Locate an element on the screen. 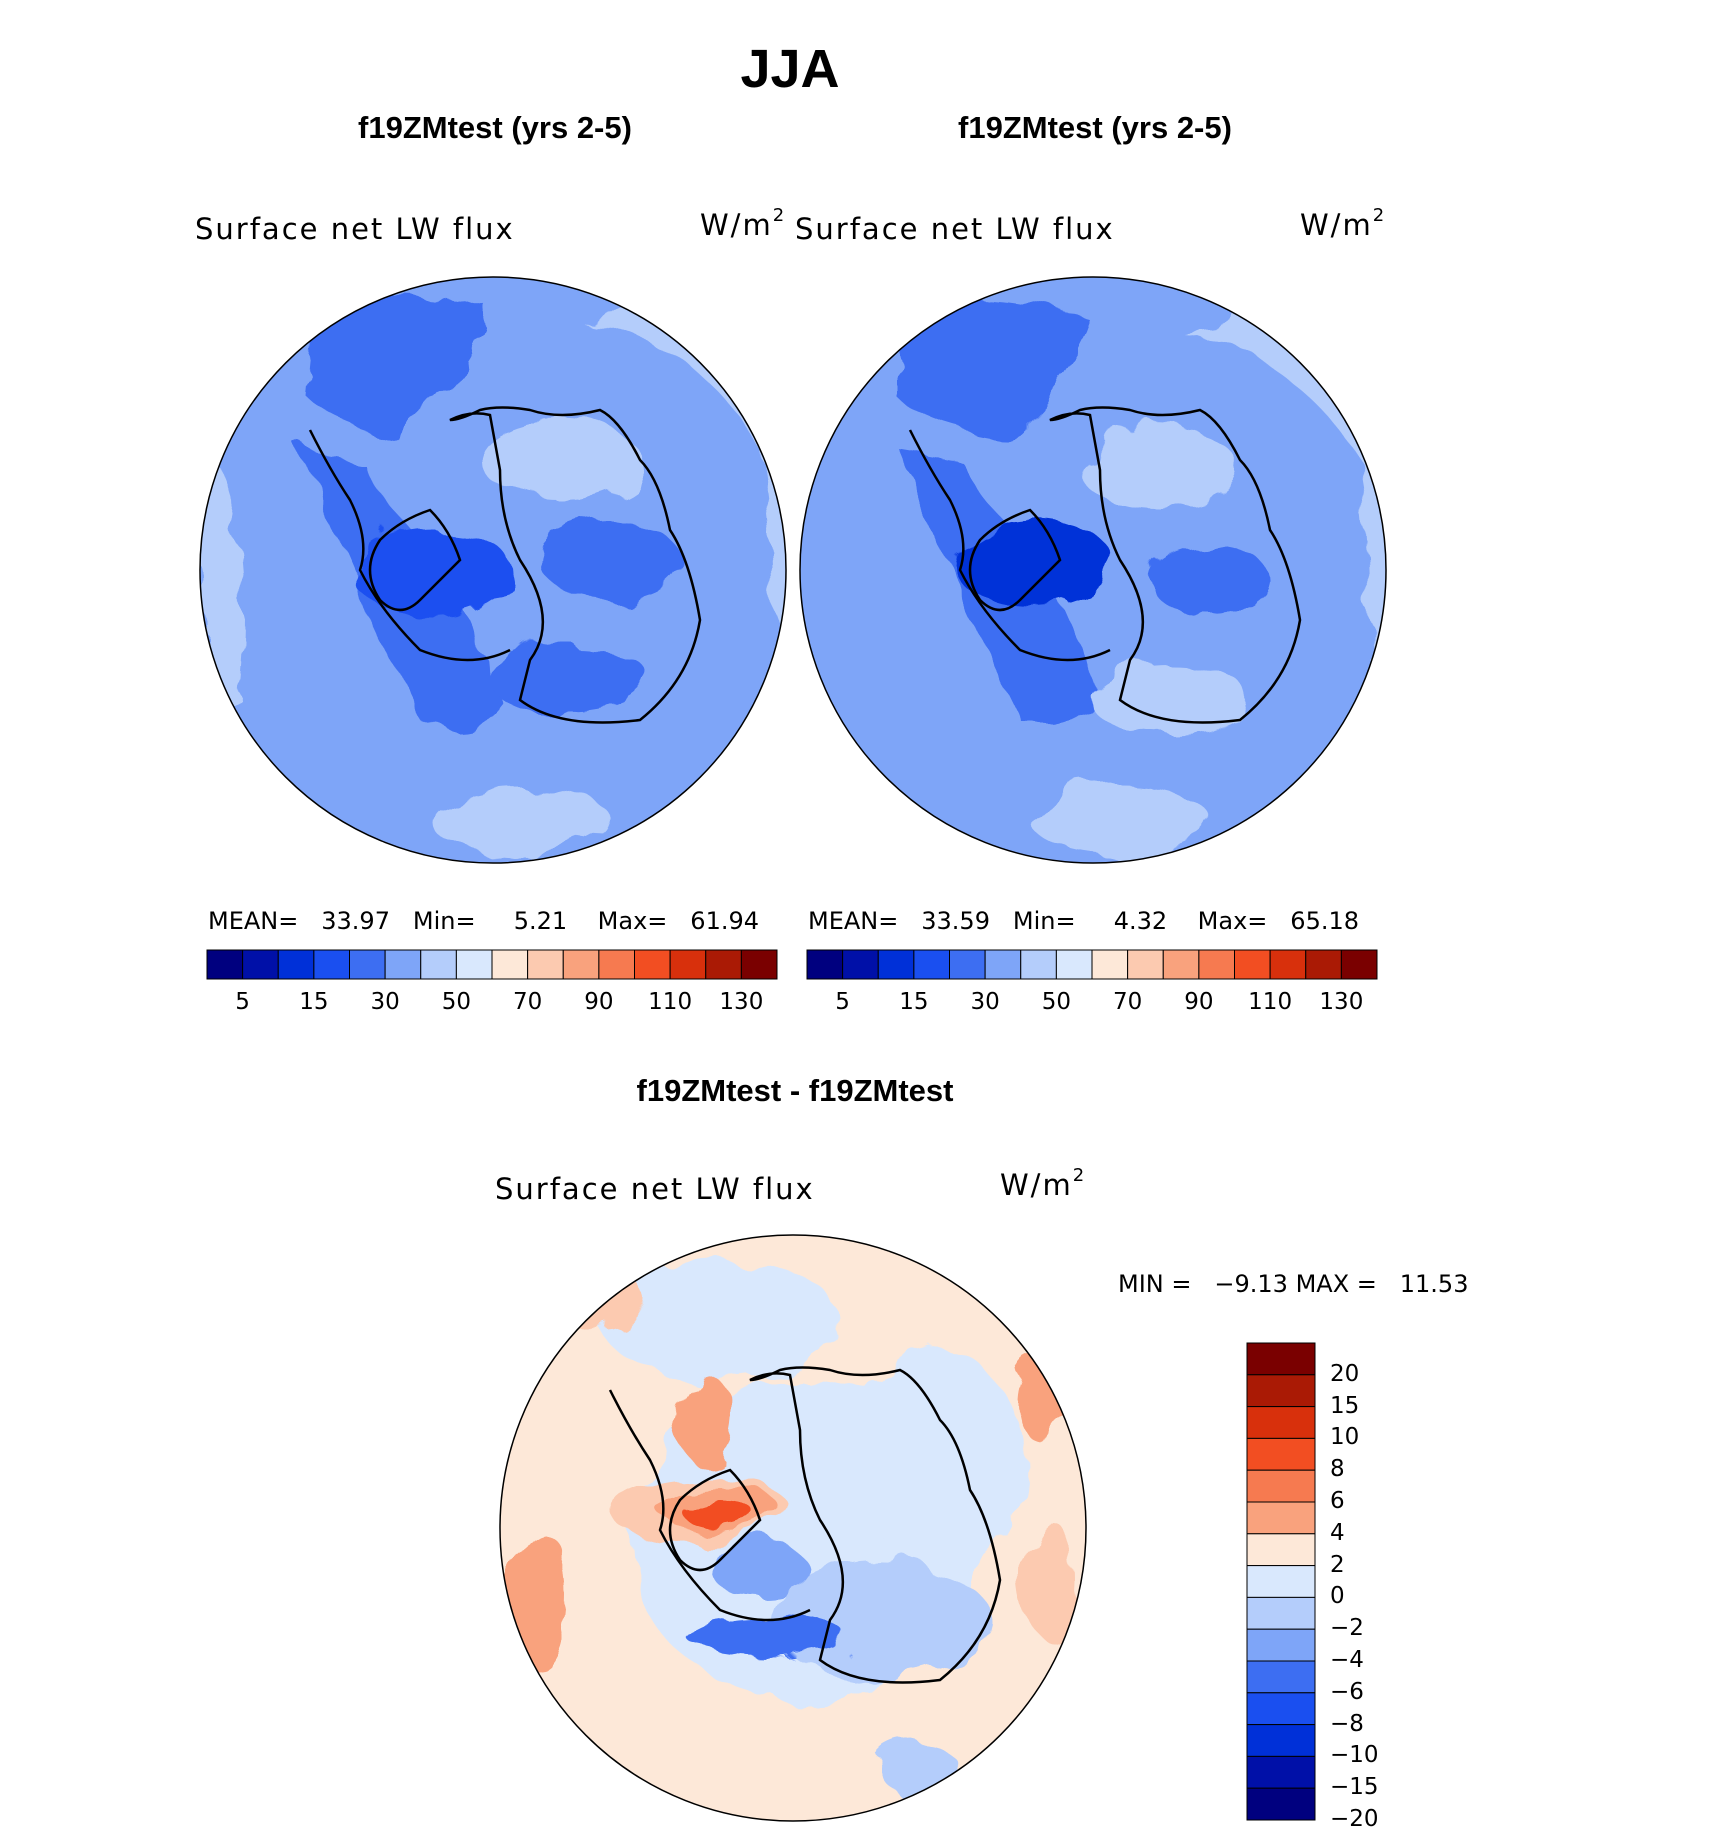 The height and width of the screenshot is (1840, 1710). colorbar-tick-label: −15 is located at coordinates (1354, 1787).